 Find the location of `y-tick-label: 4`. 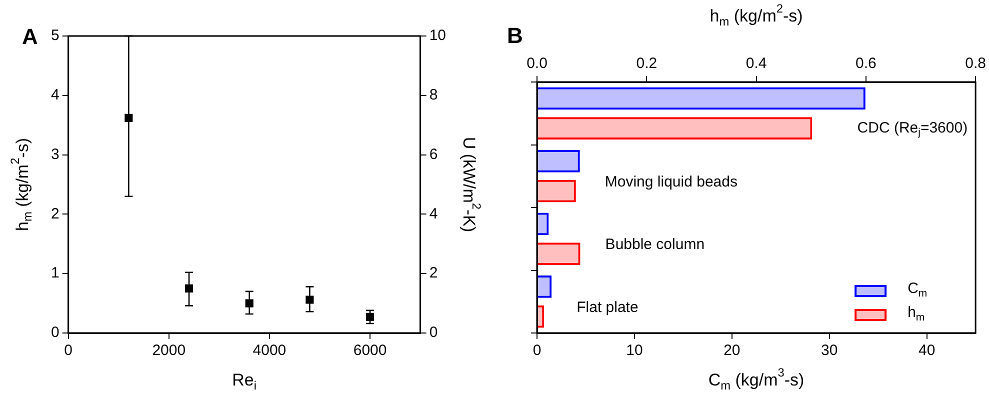

y-tick-label: 4 is located at coordinates (55, 95).